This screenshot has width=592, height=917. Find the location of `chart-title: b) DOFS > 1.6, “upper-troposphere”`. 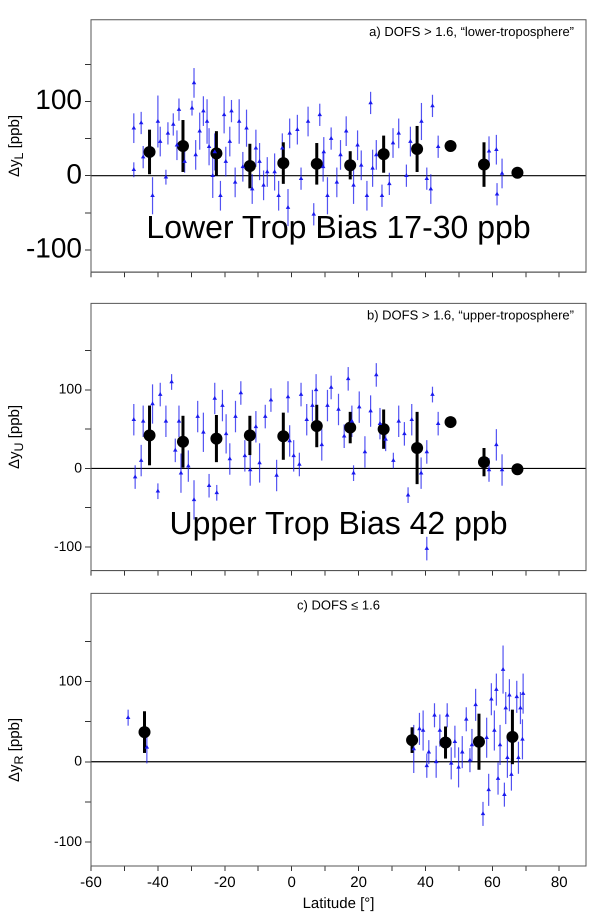

chart-title: b) DOFS > 1.6, “upper-troposphere” is located at coordinates (470, 314).